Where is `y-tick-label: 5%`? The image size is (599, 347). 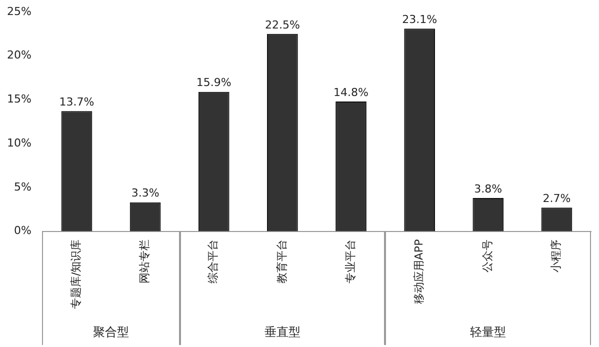 y-tick-label: 5% is located at coordinates (23, 187).